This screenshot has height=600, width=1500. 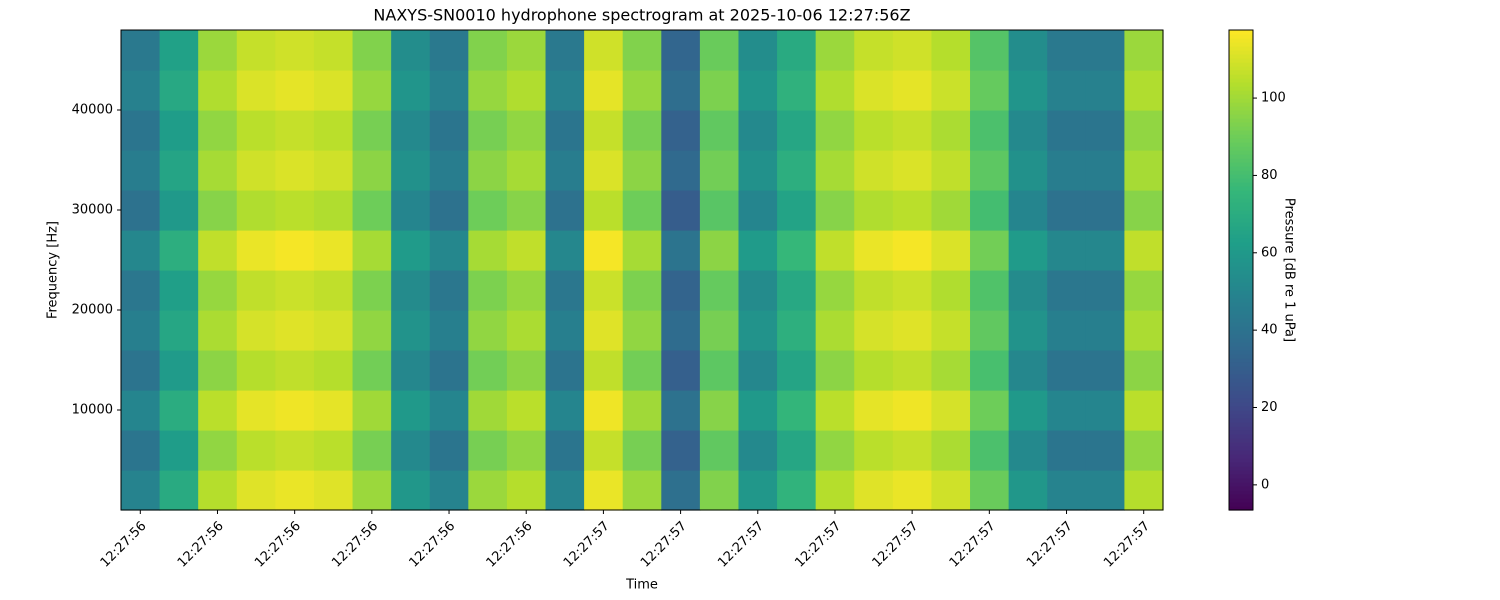 I want to click on x-tick-label: 12:27:57, so click(x=1127, y=545).